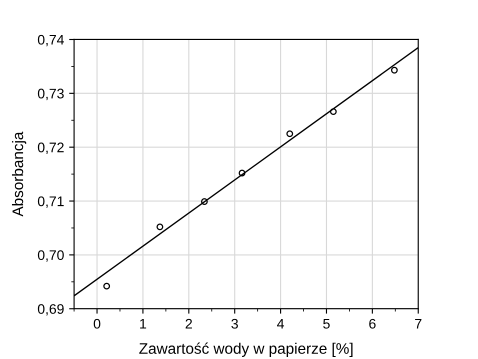 The width and height of the screenshot is (478, 359). What do you see at coordinates (245, 349) in the screenshot?
I see `x-axis-title: Zawartość wody w papierze [%]` at bounding box center [245, 349].